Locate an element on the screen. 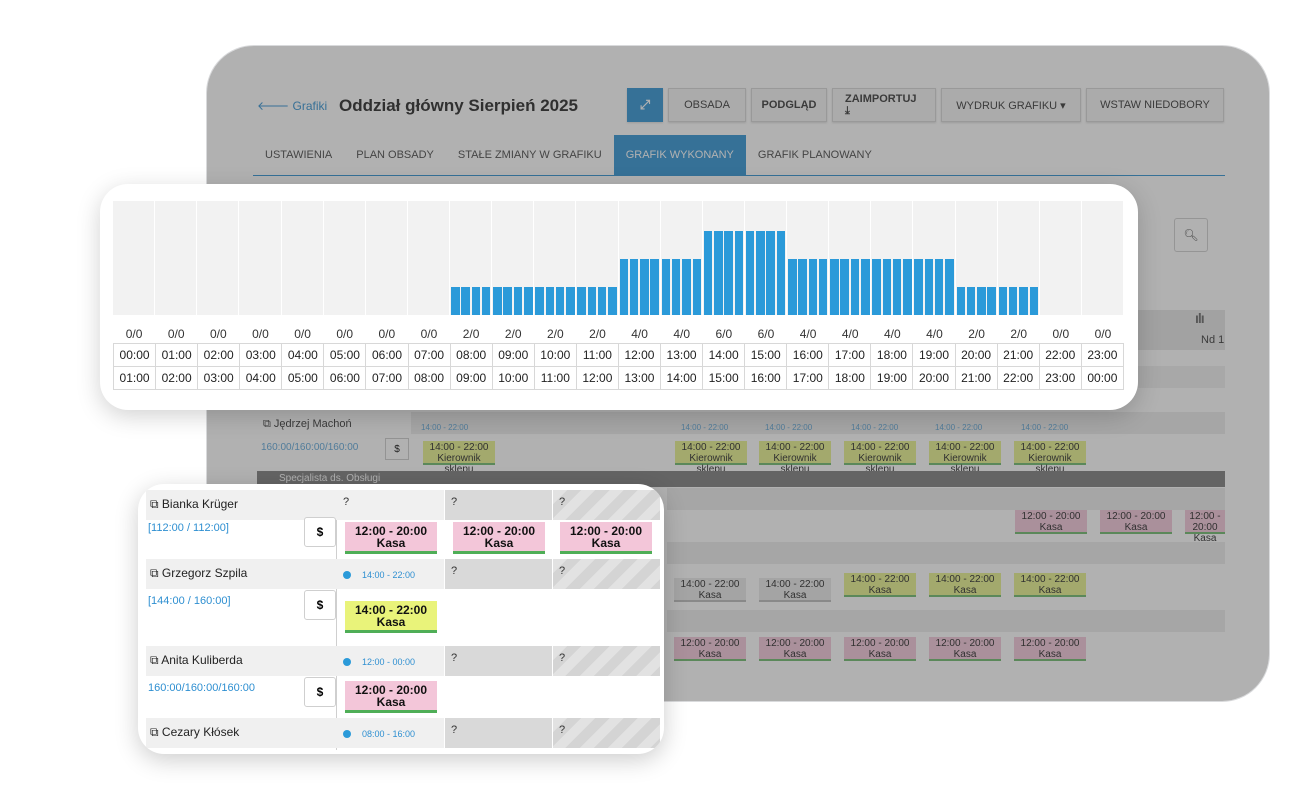  back-to-grafiki-link: 🡐 Grafiki is located at coordinates (292, 106).